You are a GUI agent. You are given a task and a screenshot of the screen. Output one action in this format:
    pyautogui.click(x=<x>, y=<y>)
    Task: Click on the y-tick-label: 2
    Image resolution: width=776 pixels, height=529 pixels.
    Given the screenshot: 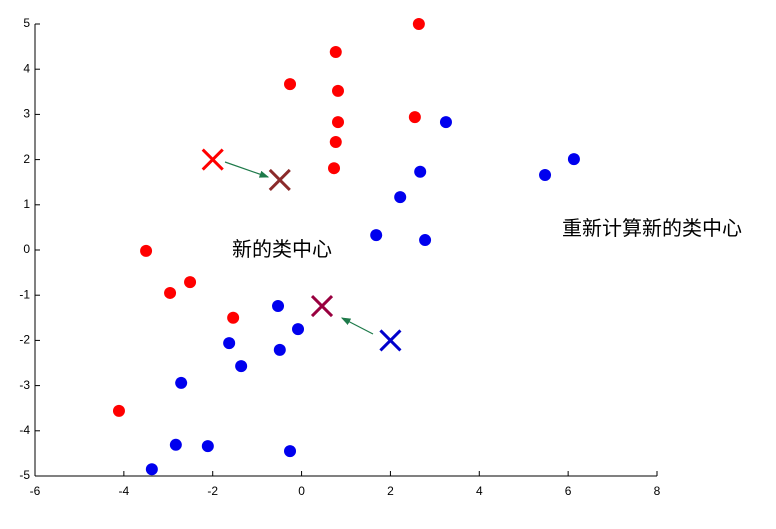 What is the action you would take?
    pyautogui.click(x=26, y=159)
    